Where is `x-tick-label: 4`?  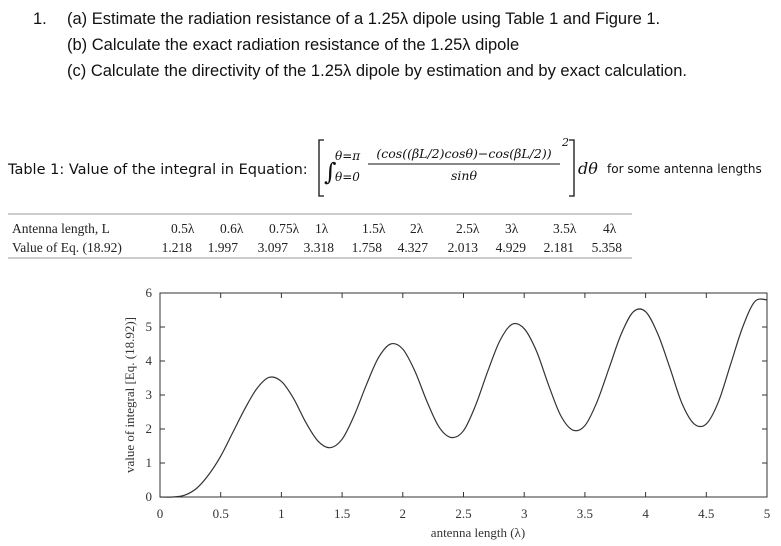 x-tick-label: 4 is located at coordinates (645, 513).